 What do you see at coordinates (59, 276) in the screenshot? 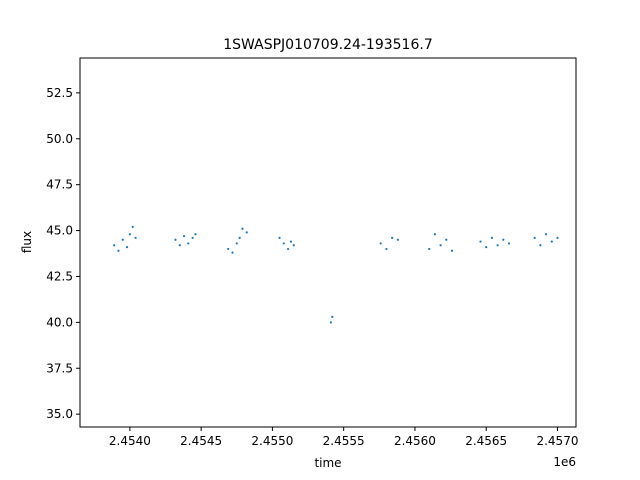
I see `y-tick-label: 42.5` at bounding box center [59, 276].